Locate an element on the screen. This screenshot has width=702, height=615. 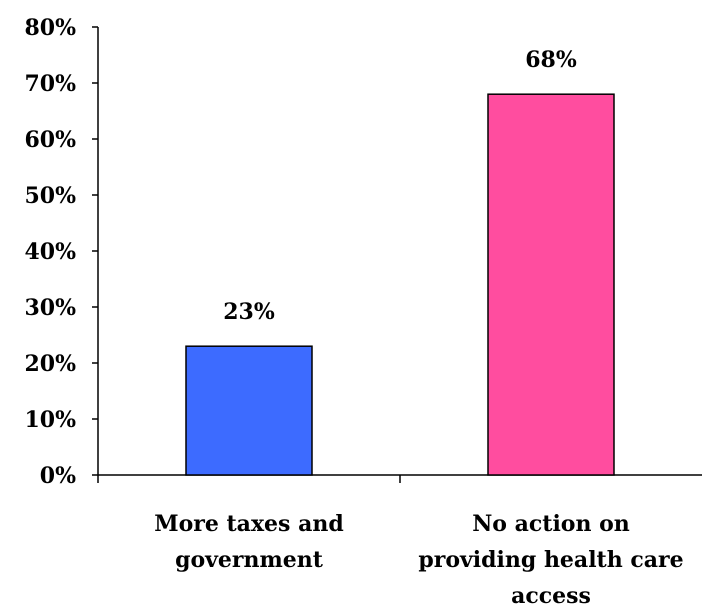
y-tick-label: 50% is located at coordinates (50, 196).